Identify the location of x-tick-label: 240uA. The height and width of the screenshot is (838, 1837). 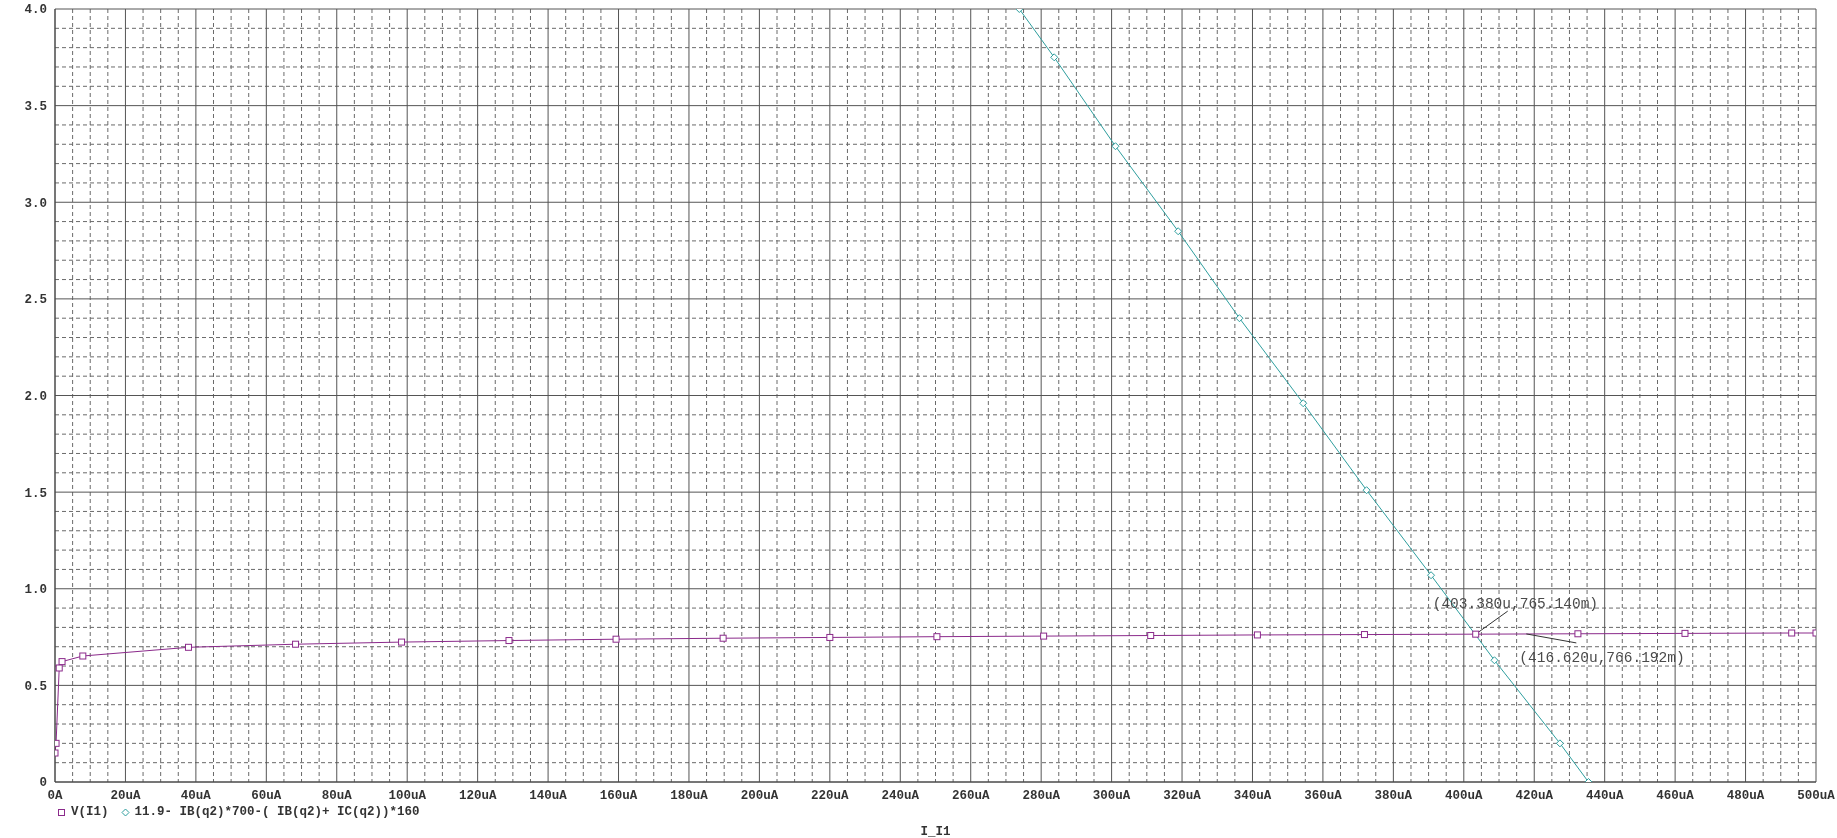
(900, 795).